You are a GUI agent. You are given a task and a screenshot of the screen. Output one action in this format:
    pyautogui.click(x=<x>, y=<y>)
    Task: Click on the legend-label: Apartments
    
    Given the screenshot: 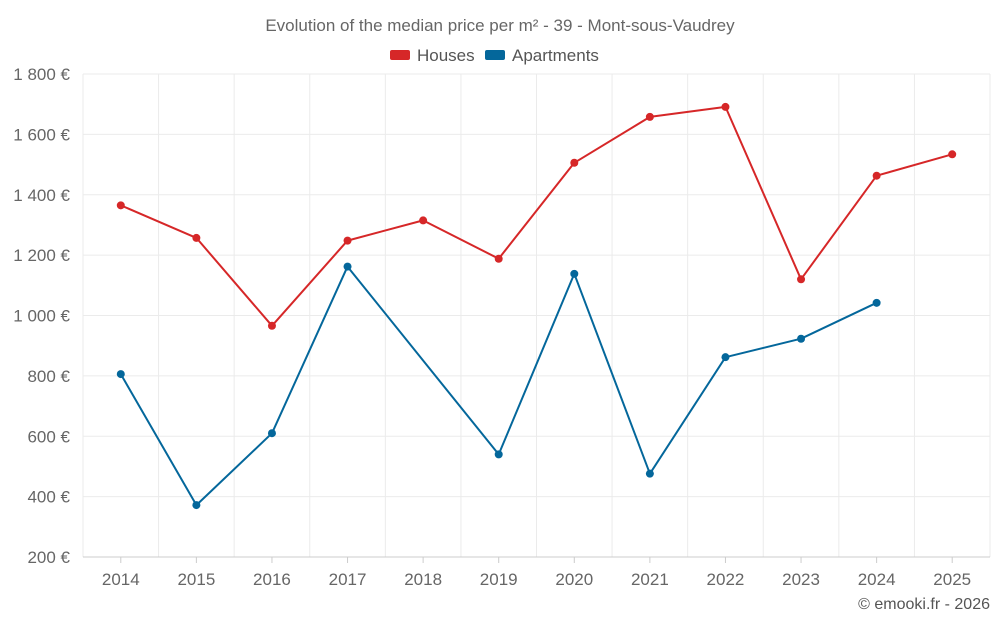 What is the action you would take?
    pyautogui.click(x=555, y=55)
    